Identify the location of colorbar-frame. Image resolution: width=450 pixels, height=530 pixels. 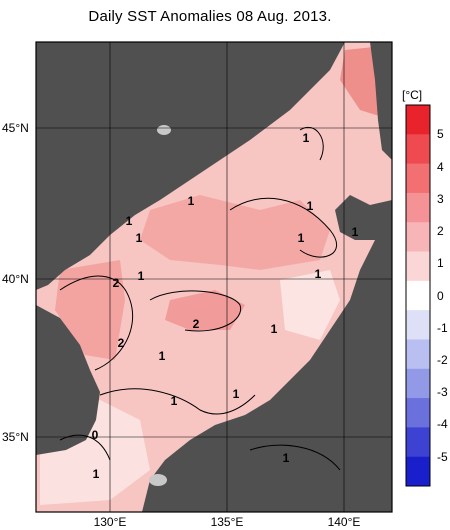
(418, 295).